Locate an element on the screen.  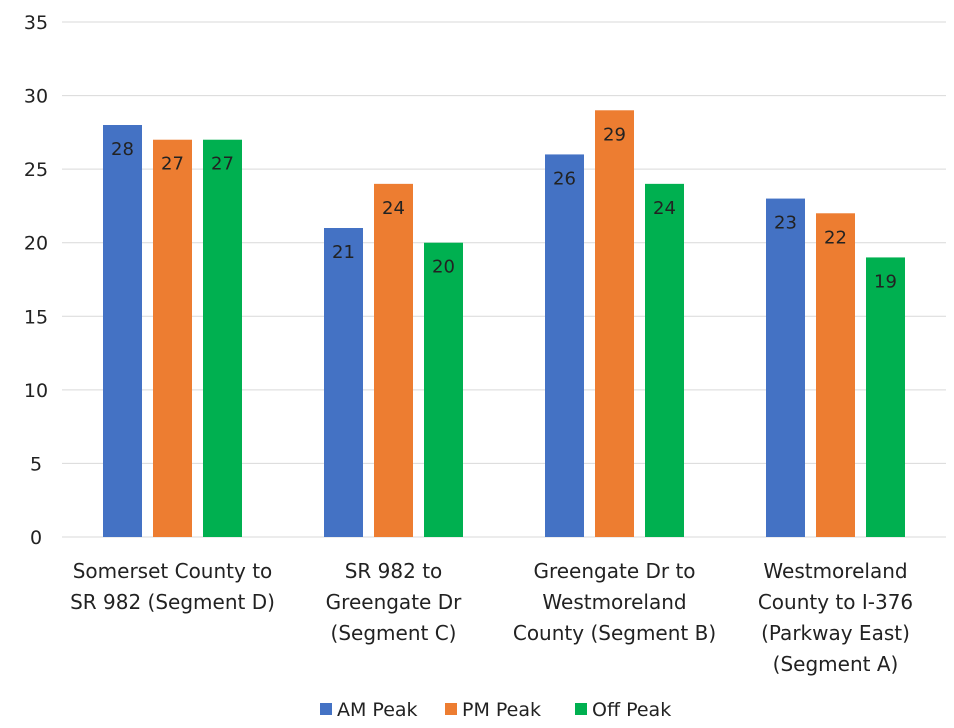
category-label: Greengate Dr is located at coordinates (394, 602).